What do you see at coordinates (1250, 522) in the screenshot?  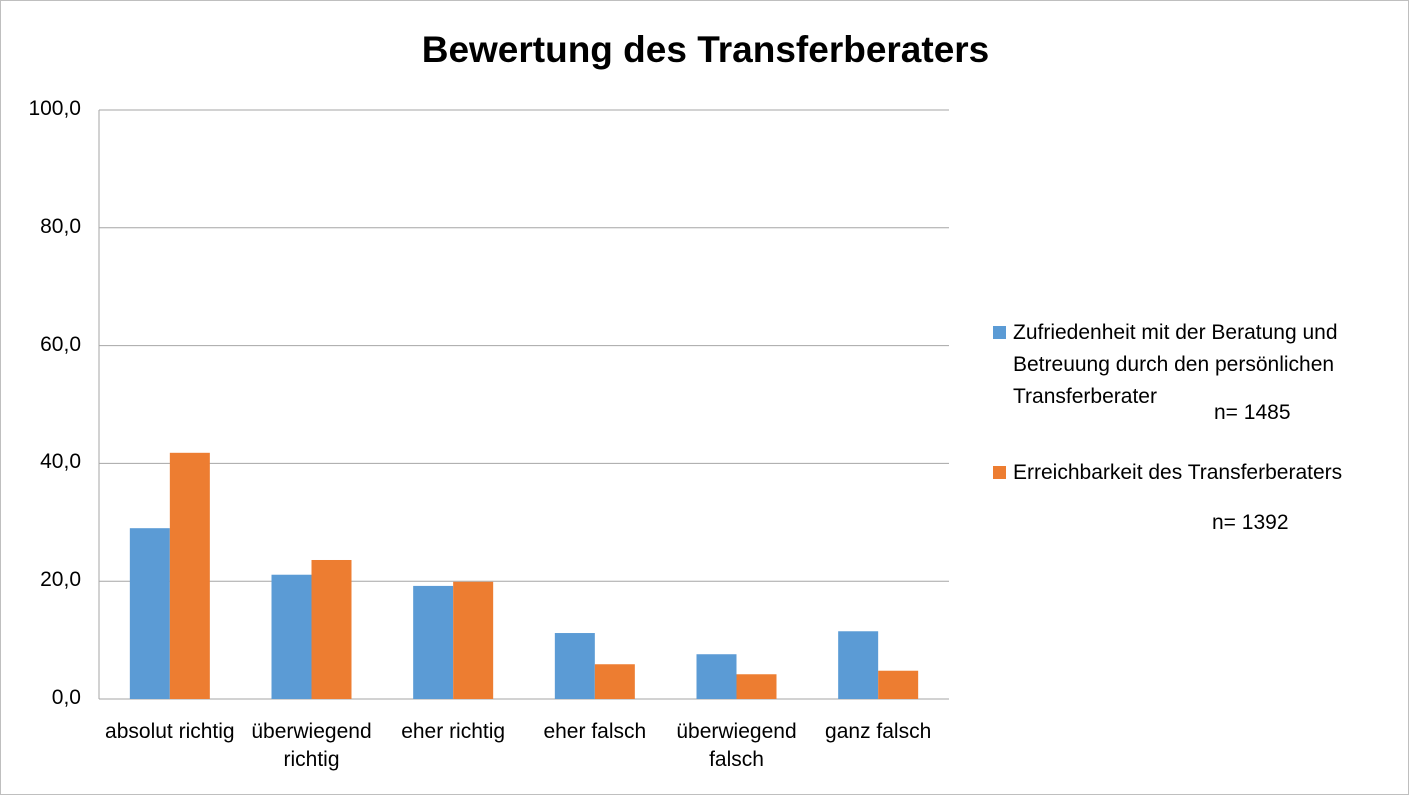 I see `annotation: n= 1392` at bounding box center [1250, 522].